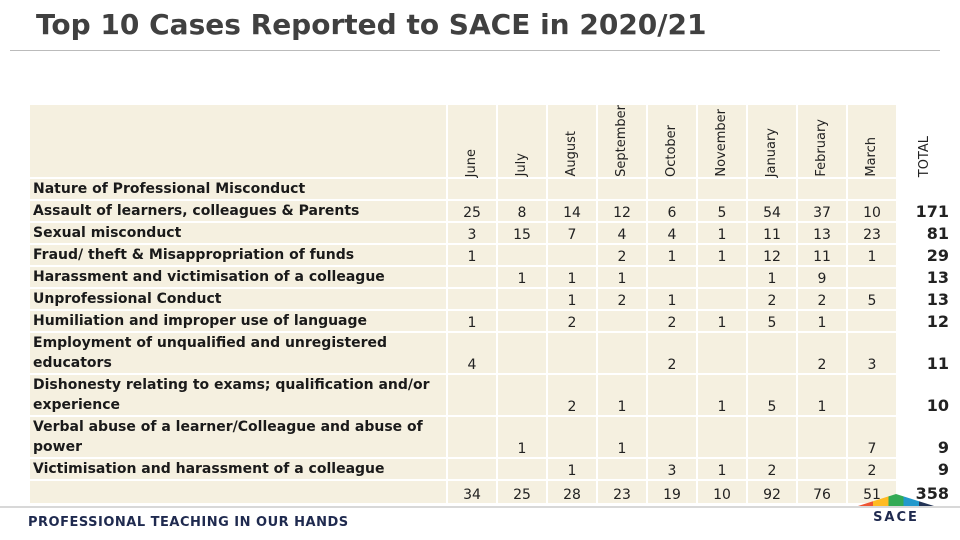  I want to click on column-header: August, so click(572, 141).